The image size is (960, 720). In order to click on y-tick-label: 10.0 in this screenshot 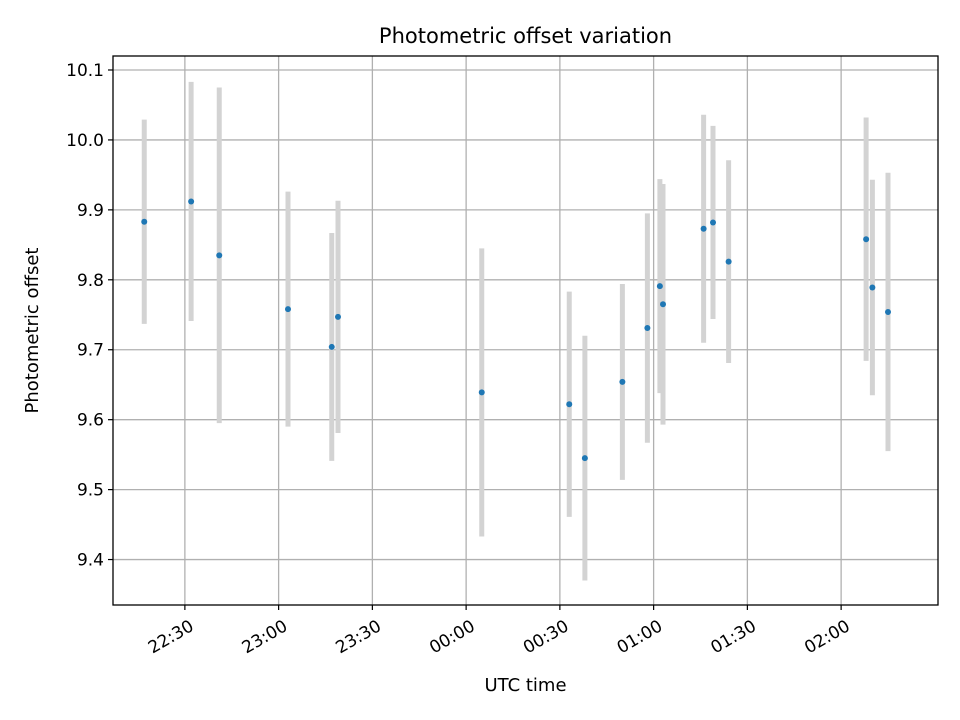, I will do `click(85, 141)`.